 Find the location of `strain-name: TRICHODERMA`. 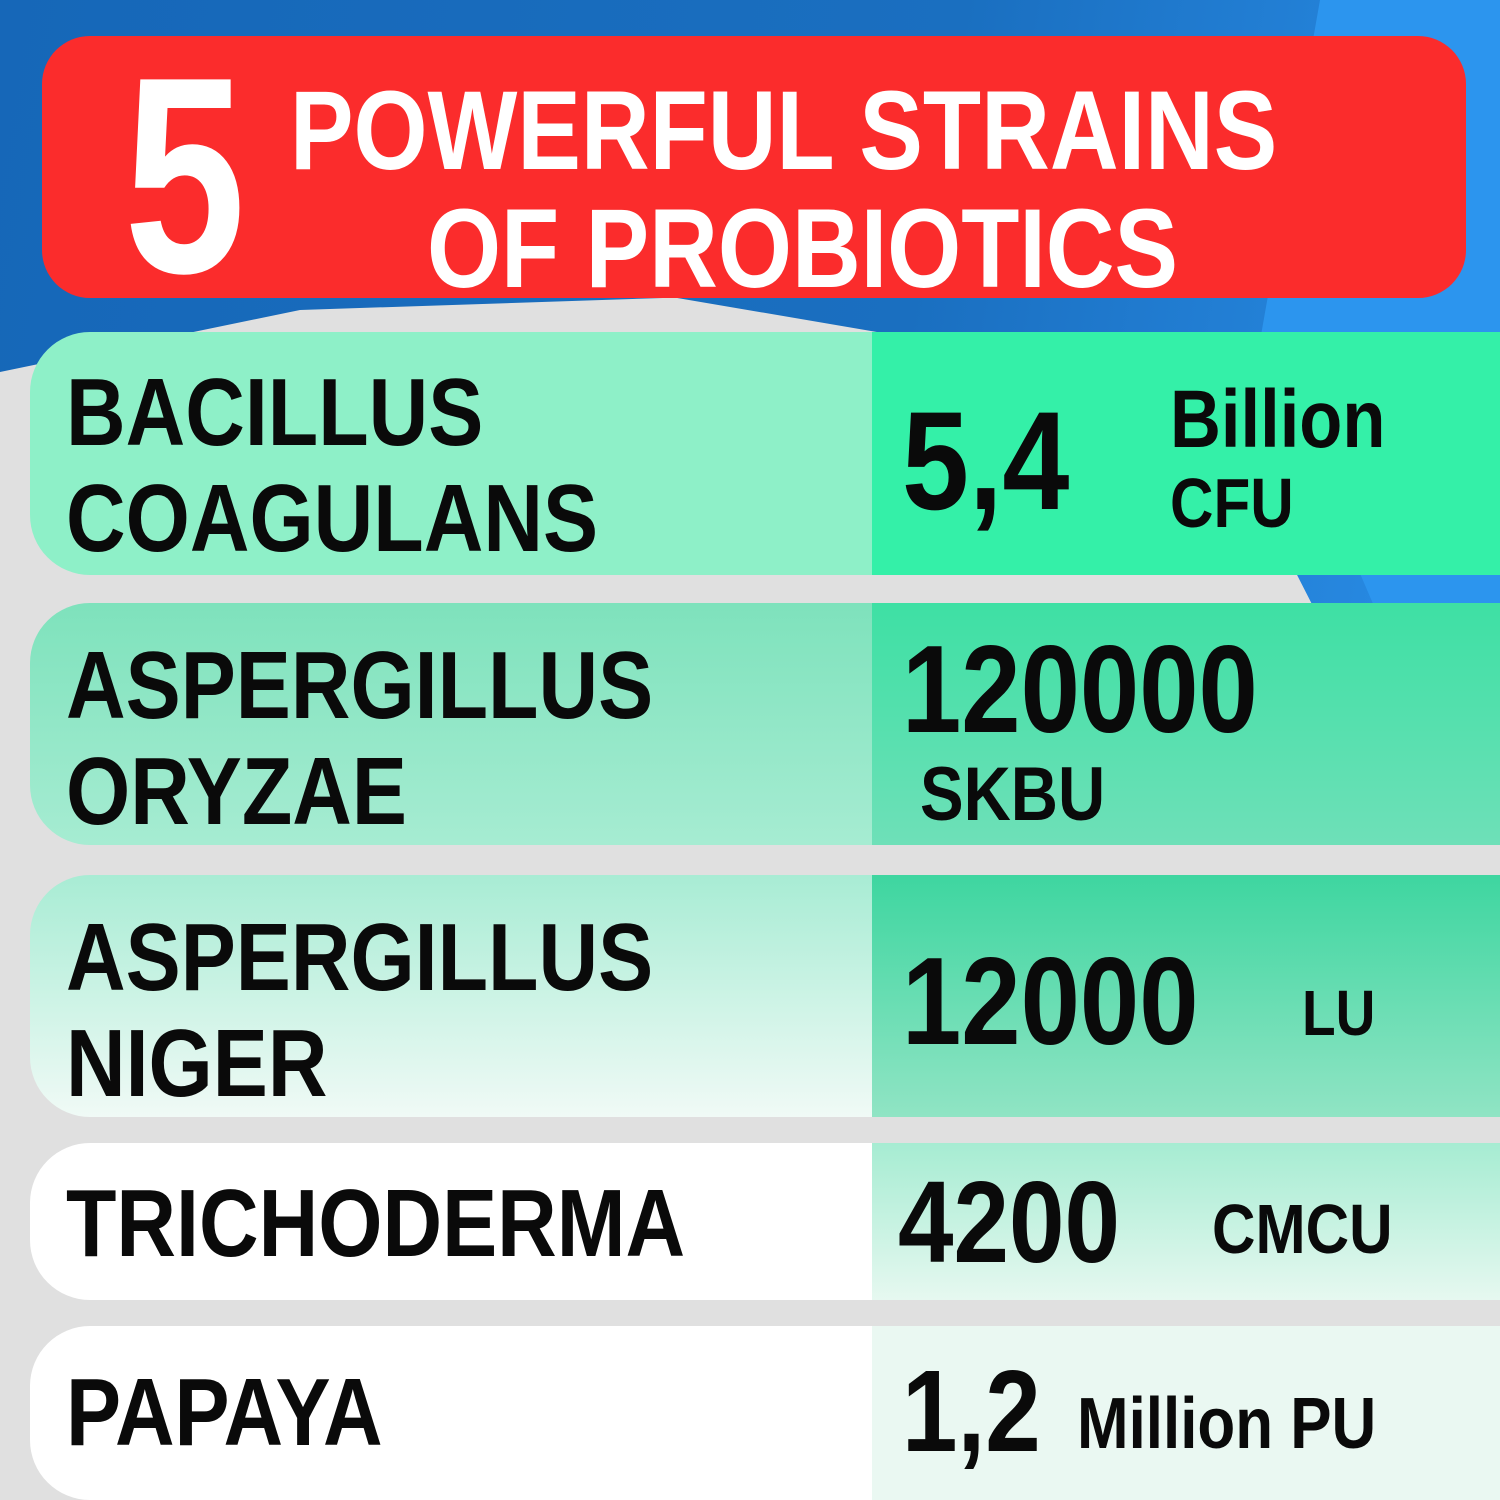

strain-name: TRICHODERMA is located at coordinates (376, 1223).